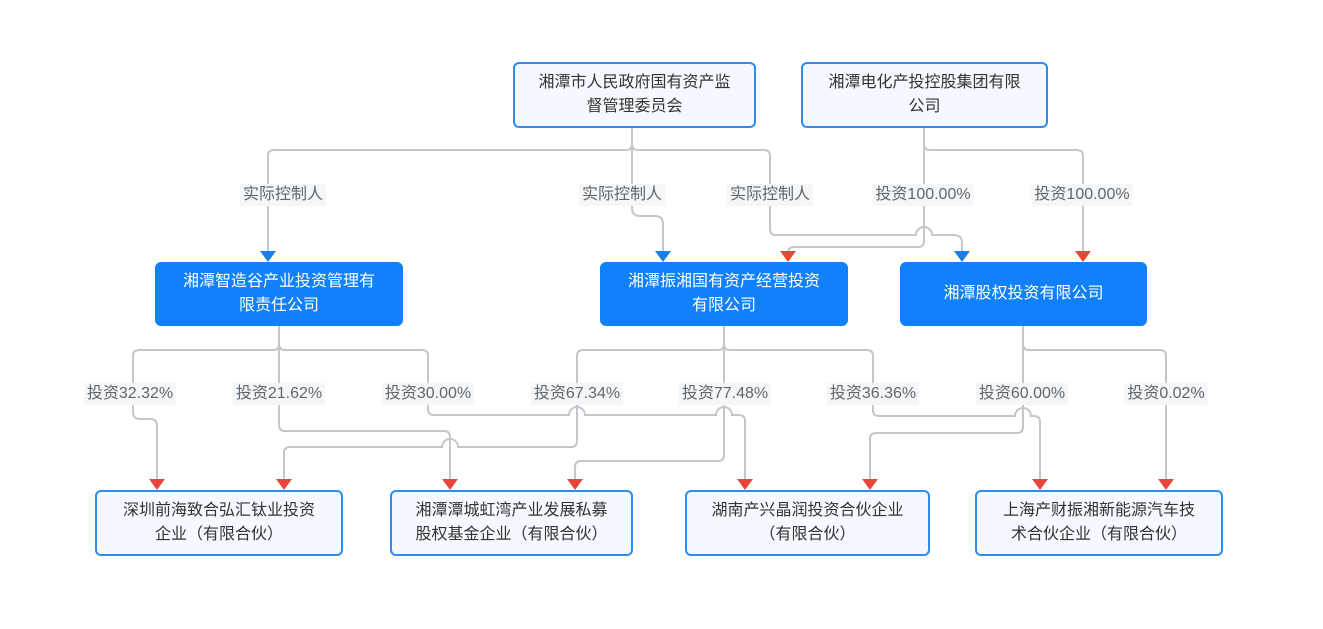  I want to click on company-node-m3: 湘潭股权投资有限公司, so click(1023, 294).